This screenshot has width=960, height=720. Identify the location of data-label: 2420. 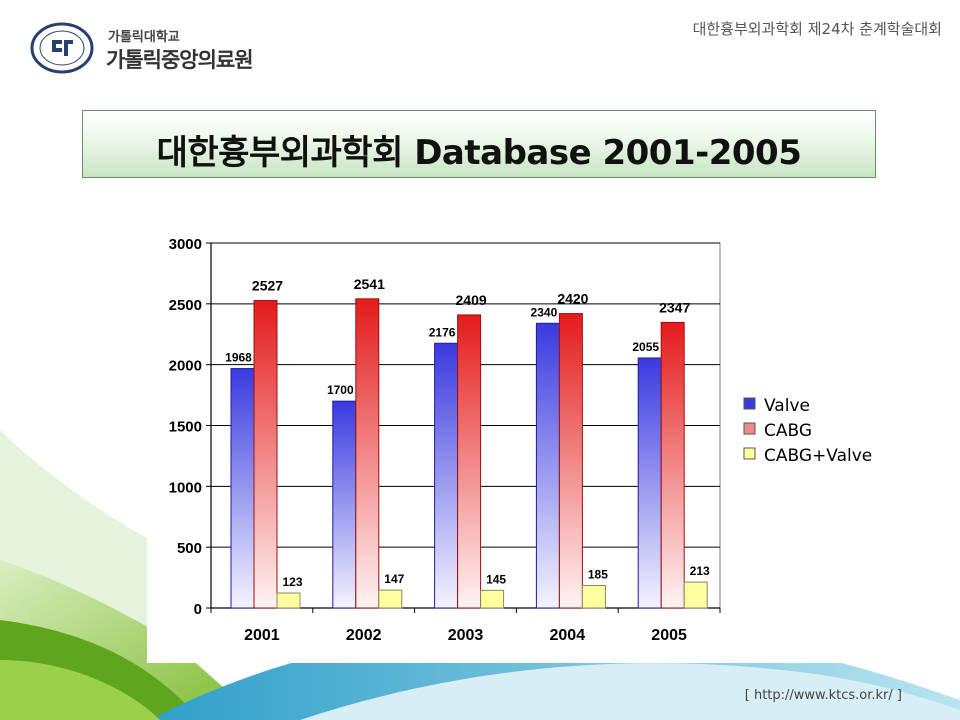
(572, 299).